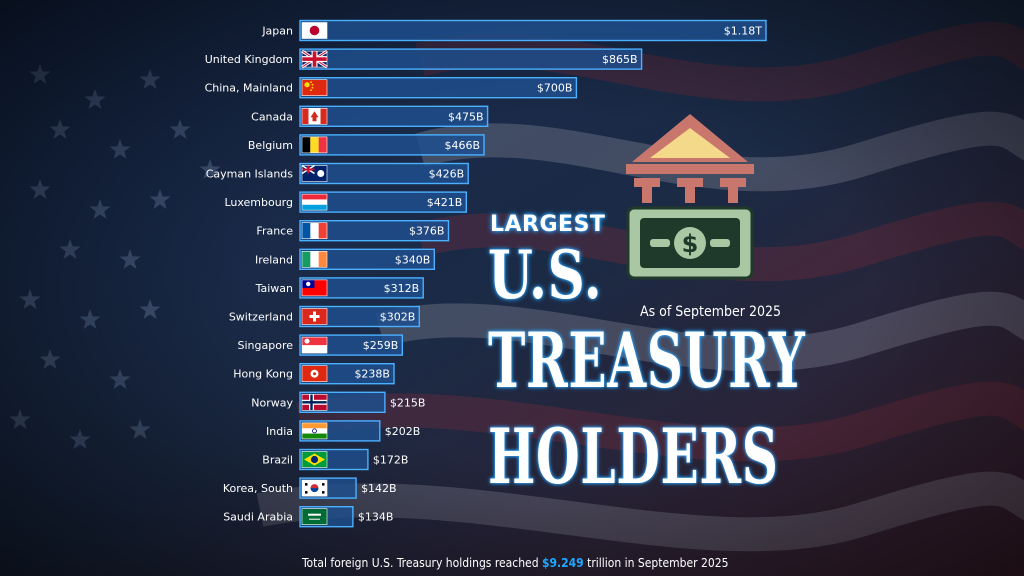  Describe the element at coordinates (314, 230) in the screenshot. I see `france-flag-icon` at that location.